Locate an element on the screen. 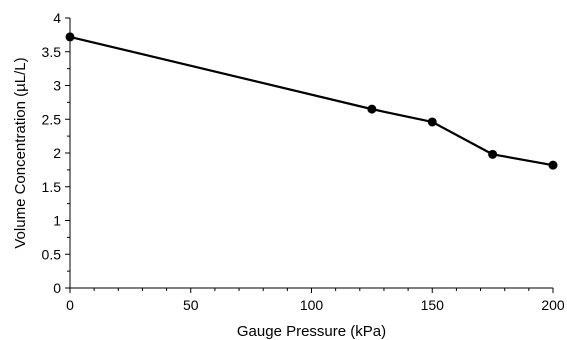 The width and height of the screenshot is (567, 340). x-axis-title: Gauge Pressure (kPa) is located at coordinates (311, 331).